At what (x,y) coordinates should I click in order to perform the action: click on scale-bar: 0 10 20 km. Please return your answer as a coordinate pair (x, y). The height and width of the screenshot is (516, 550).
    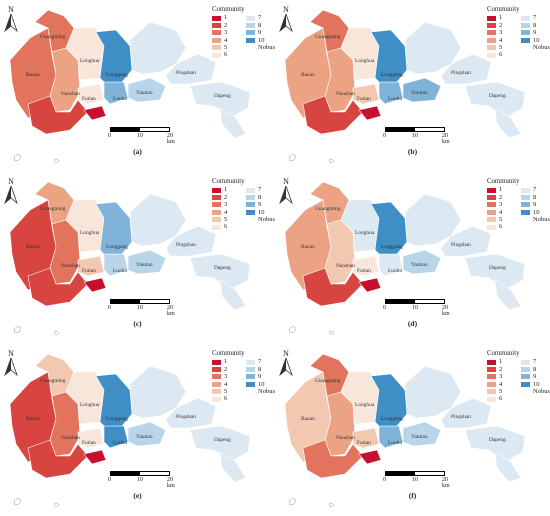
    Looking at the image, I should click on (416, 308).